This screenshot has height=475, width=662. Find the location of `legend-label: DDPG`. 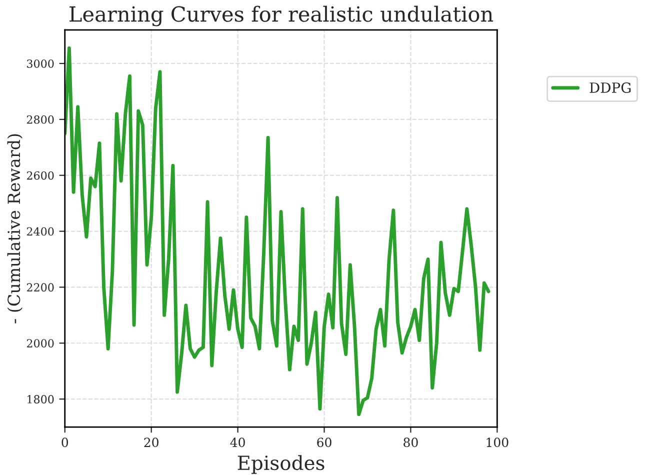

legend-label: DDPG is located at coordinates (610, 87).